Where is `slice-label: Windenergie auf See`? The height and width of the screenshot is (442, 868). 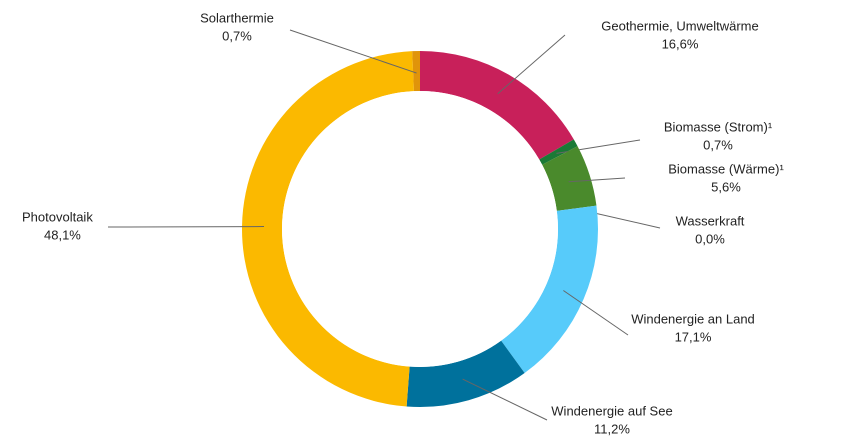
slice-label: Windenergie auf See is located at coordinates (611, 410).